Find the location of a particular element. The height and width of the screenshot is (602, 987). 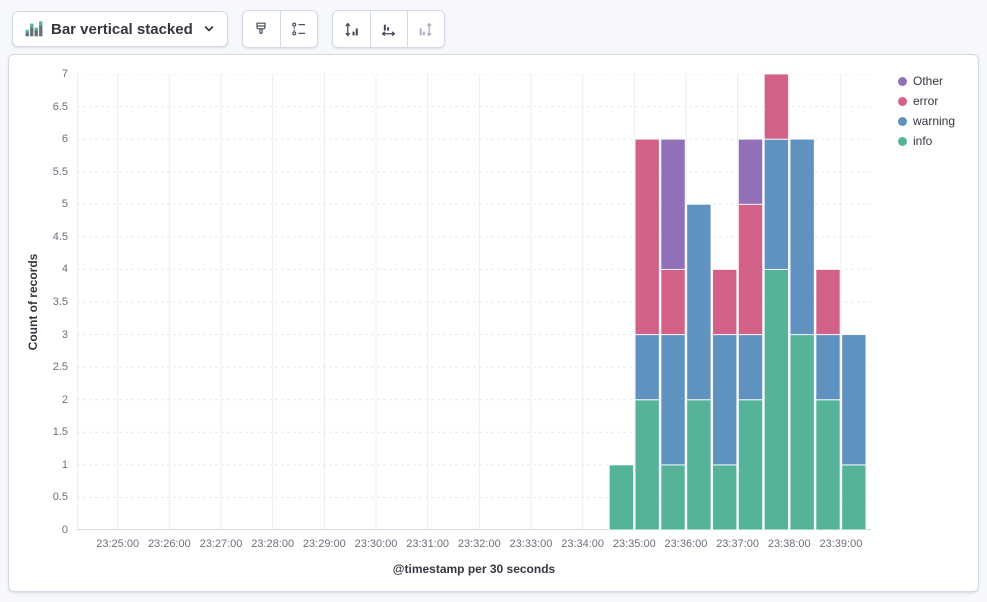

x-tick-label: 23:30:00 is located at coordinates (376, 544).